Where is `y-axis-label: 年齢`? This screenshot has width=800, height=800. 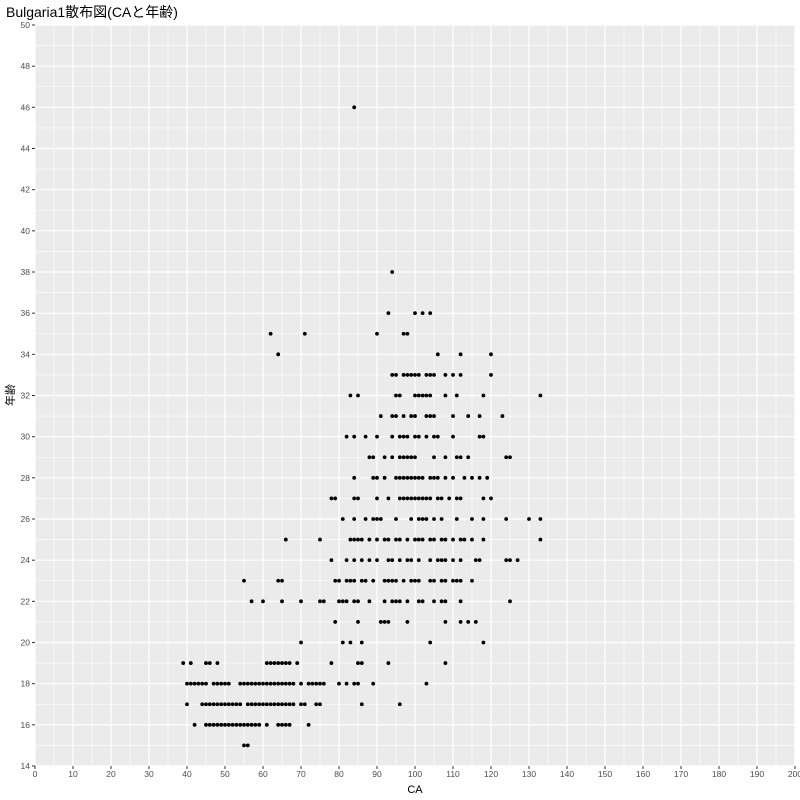 y-axis-label: 年齢 is located at coordinates (10, 395).